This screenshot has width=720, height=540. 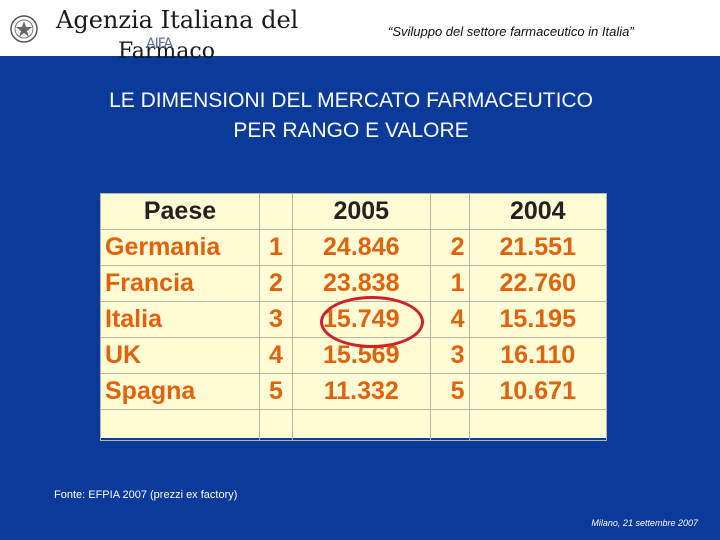 What do you see at coordinates (180, 247) in the screenshot?
I see `country-cell: Germania` at bounding box center [180, 247].